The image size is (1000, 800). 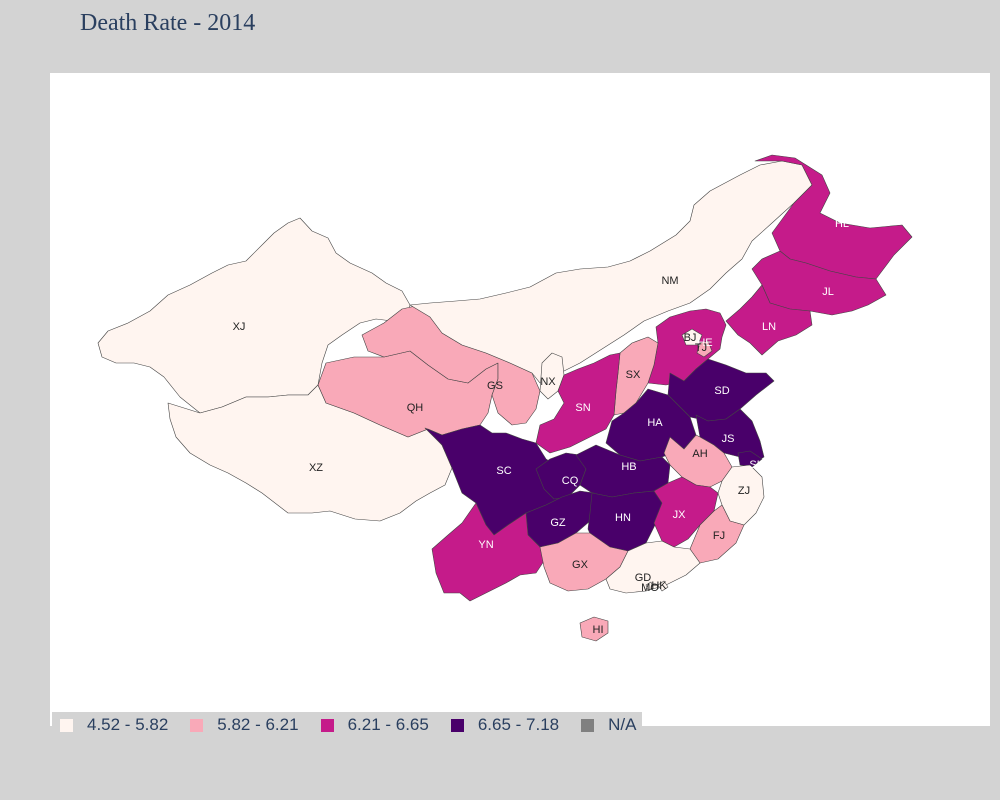 I want to click on province-sh, so click(x=750, y=459).